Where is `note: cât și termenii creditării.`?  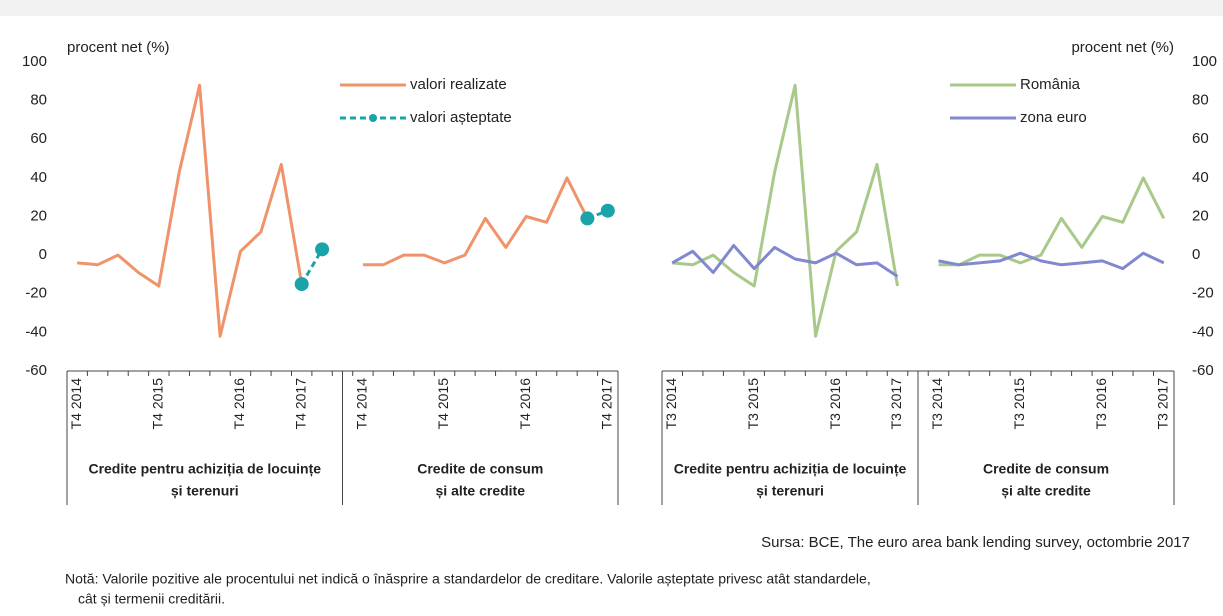 note: cât și termenii creditării. is located at coordinates (151, 599).